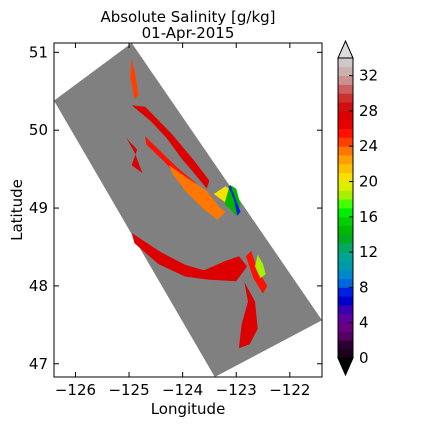 The width and height of the screenshot is (432, 432). What do you see at coordinates (368, 76) in the screenshot?
I see `colorbar-tick-label: 32` at bounding box center [368, 76].